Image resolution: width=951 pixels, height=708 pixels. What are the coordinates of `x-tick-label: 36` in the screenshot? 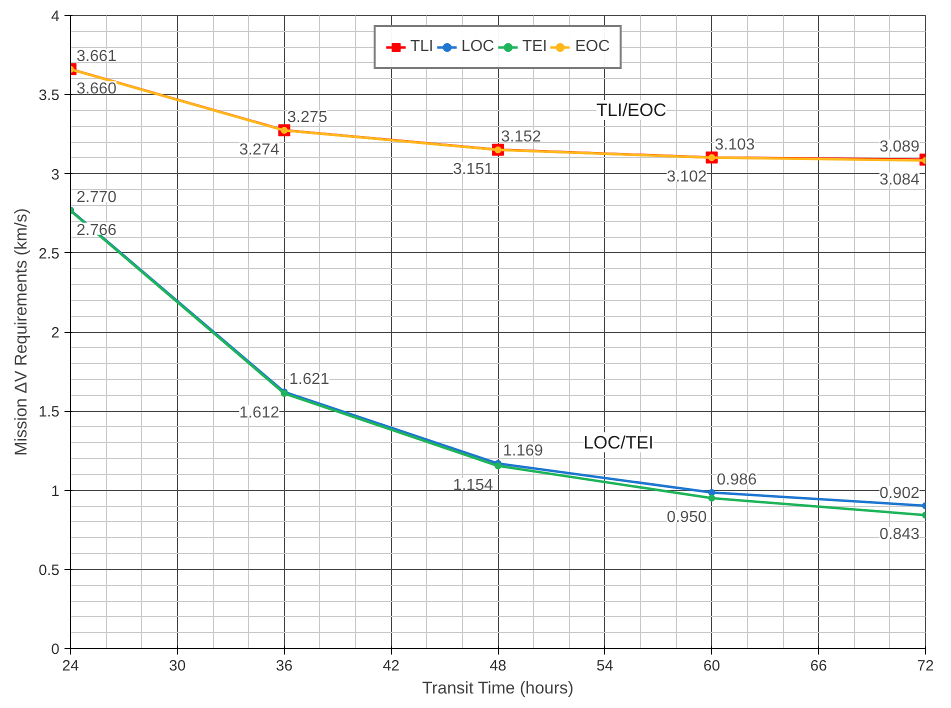 It's located at (284, 666).